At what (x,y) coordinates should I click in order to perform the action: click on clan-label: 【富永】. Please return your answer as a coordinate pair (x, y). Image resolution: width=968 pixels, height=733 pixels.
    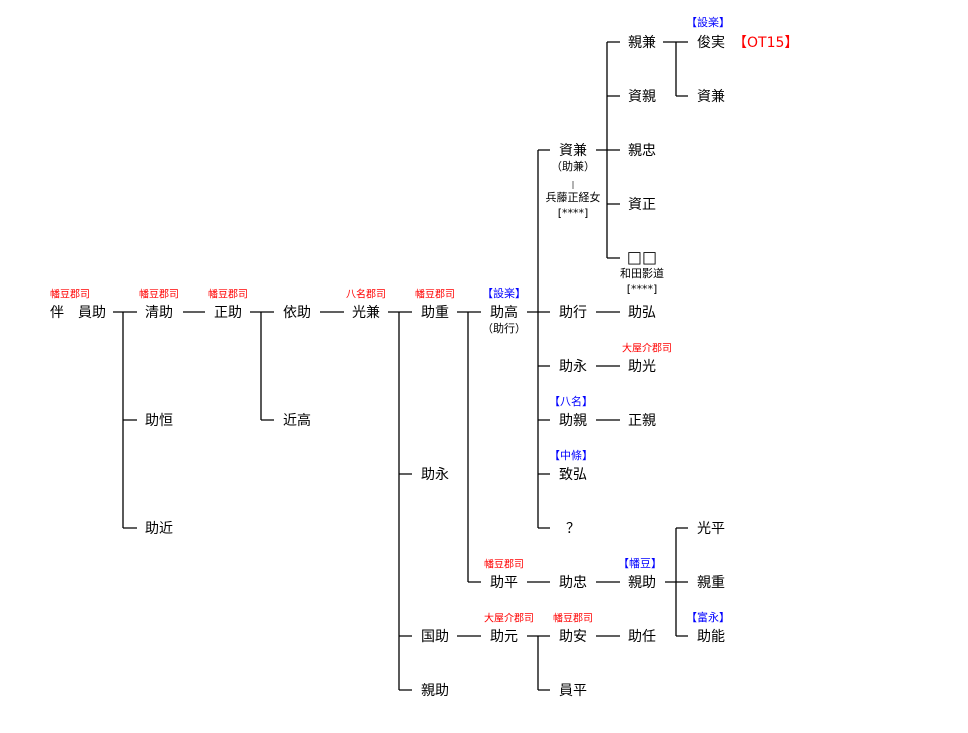
    Looking at the image, I should click on (708, 617).